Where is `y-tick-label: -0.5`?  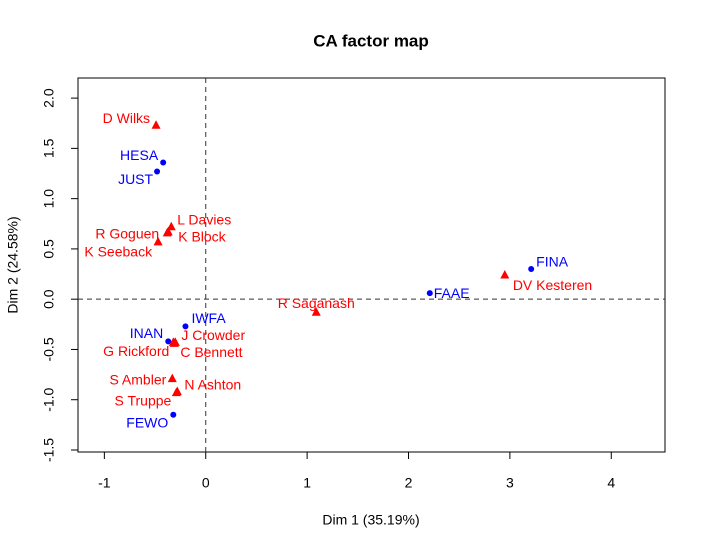
y-tick-label: -0.5 is located at coordinates (49, 349).